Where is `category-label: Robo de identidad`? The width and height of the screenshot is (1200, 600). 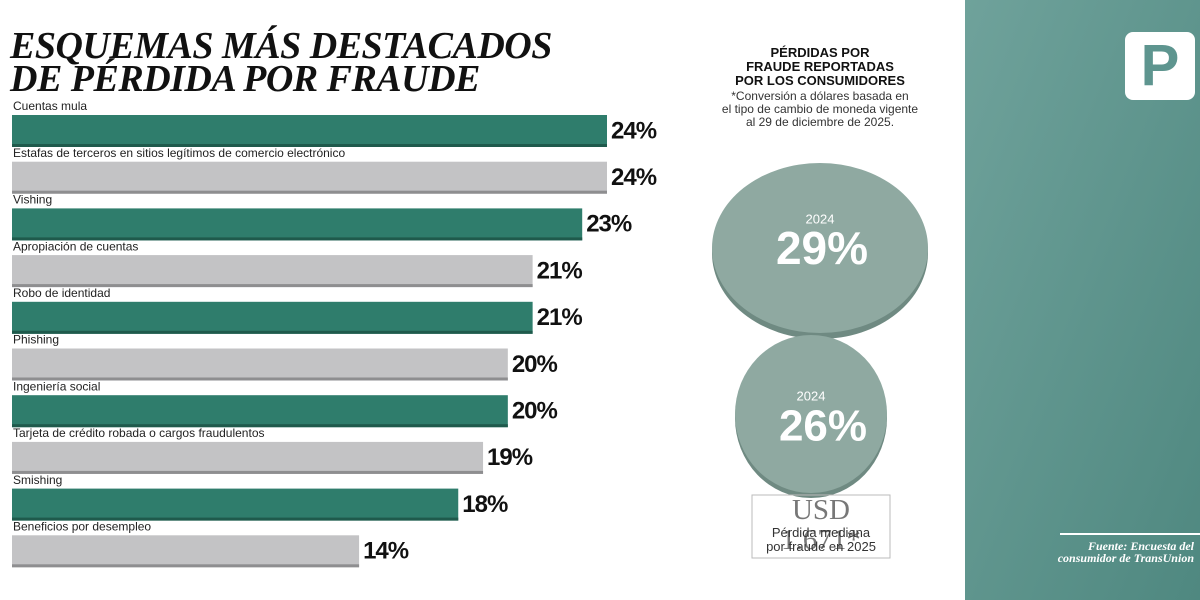 category-label: Robo de identidad is located at coordinates (61, 293).